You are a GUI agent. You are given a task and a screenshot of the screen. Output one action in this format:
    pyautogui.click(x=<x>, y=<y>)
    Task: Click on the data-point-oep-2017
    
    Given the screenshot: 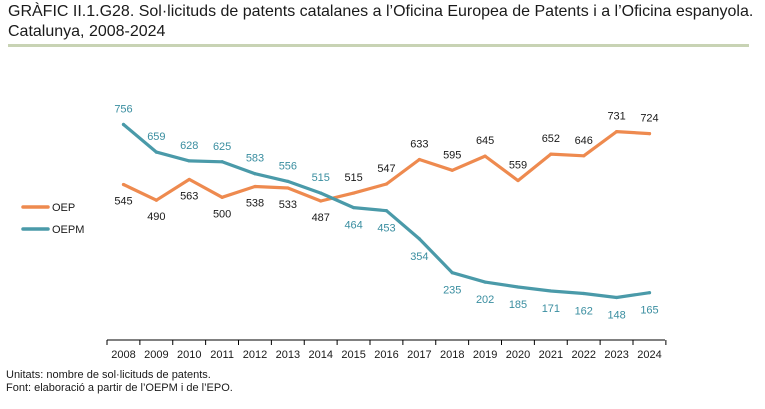 What is the action you would take?
    pyautogui.click(x=419, y=159)
    